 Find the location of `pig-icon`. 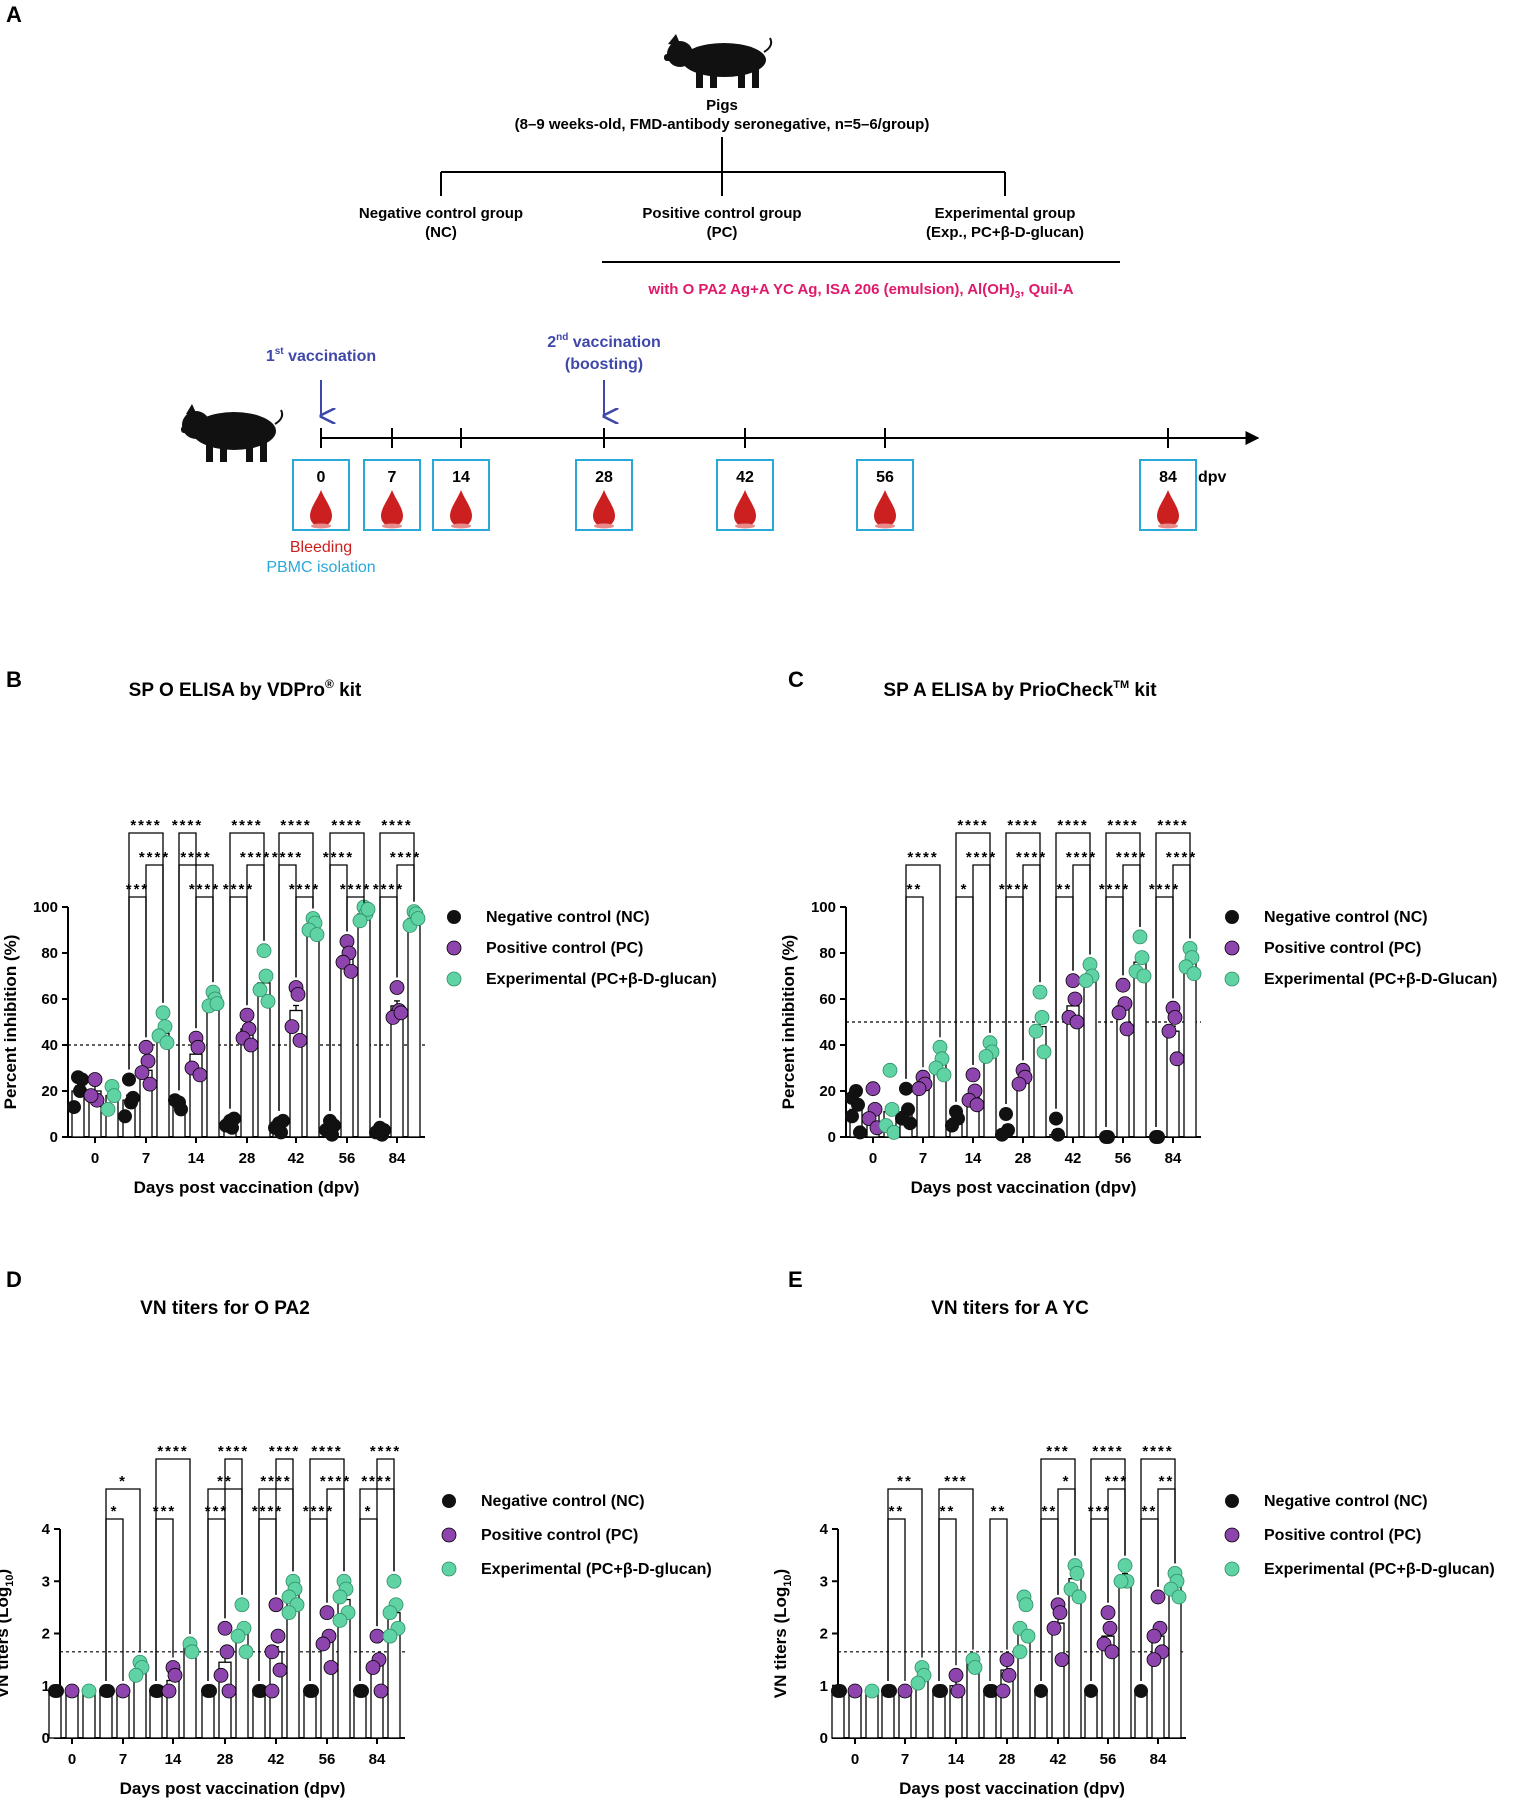

pig-icon is located at coordinates (718, 61).